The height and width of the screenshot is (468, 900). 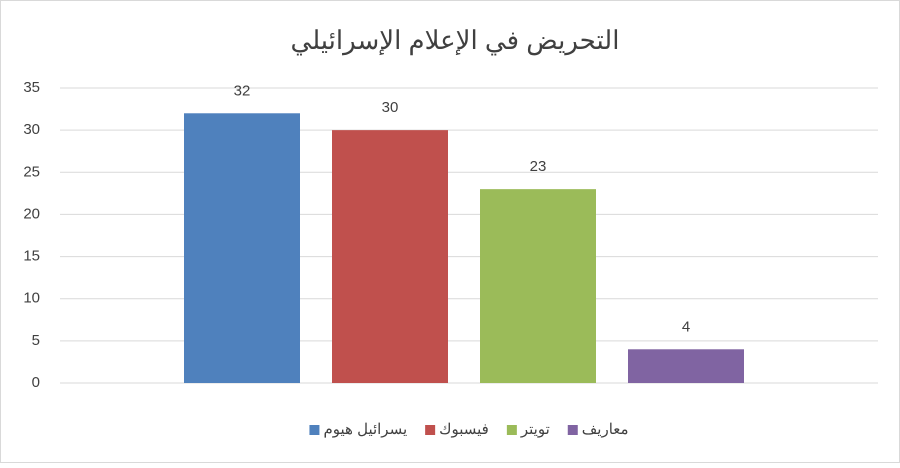 What do you see at coordinates (36, 340) in the screenshot?
I see `y-tick-label: 5` at bounding box center [36, 340].